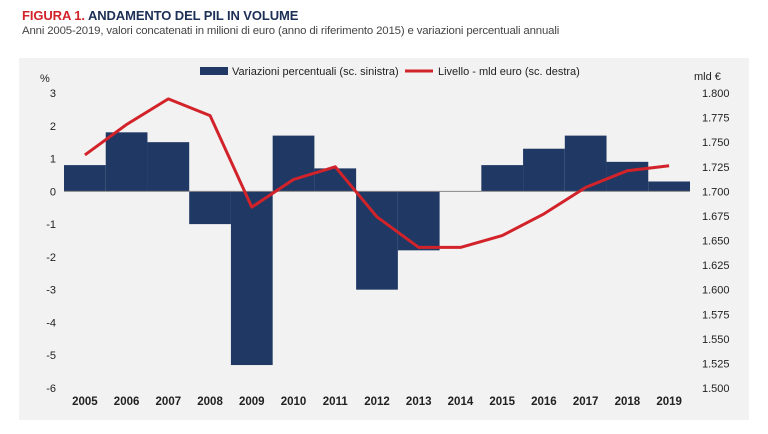  I want to click on bar-2016, so click(544, 170).